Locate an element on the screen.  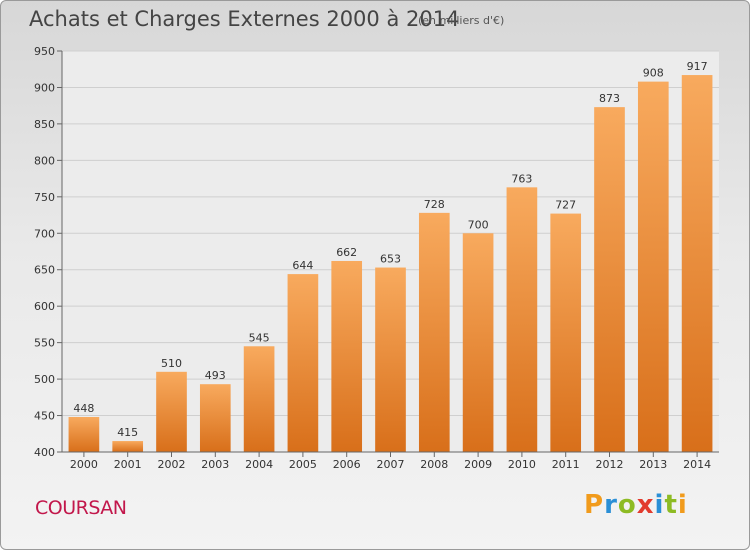
proxiti-logo: Proxiti is located at coordinates (636, 505).